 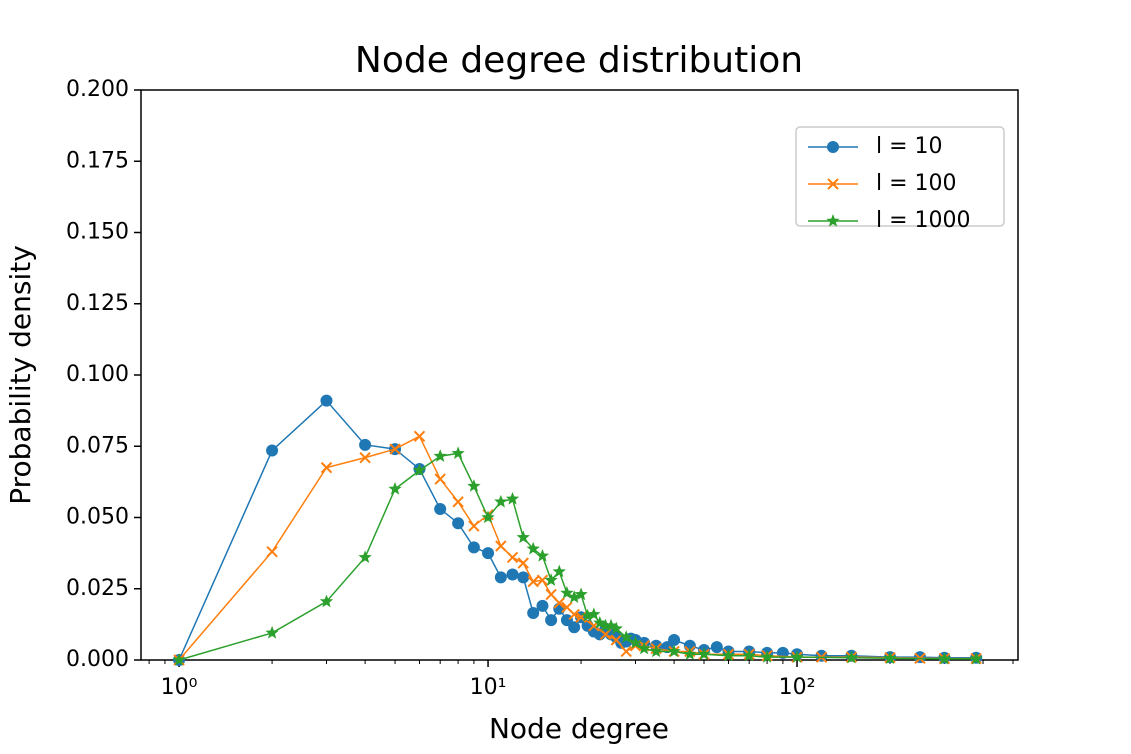 I want to click on y-tick-label: 0.100, so click(x=97, y=374).